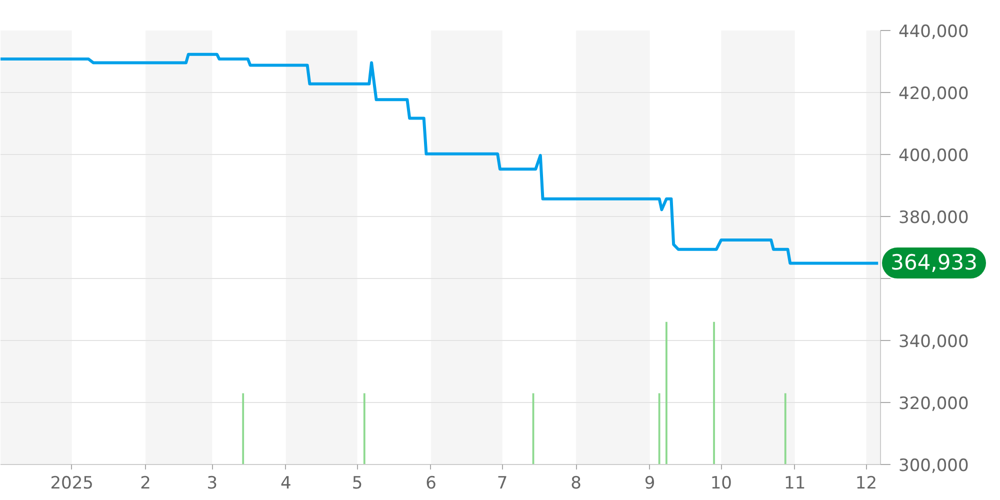 Image resolution: width=1000 pixels, height=500 pixels. What do you see at coordinates (866, 484) in the screenshot?
I see `x-tick-label: 12` at bounding box center [866, 484].